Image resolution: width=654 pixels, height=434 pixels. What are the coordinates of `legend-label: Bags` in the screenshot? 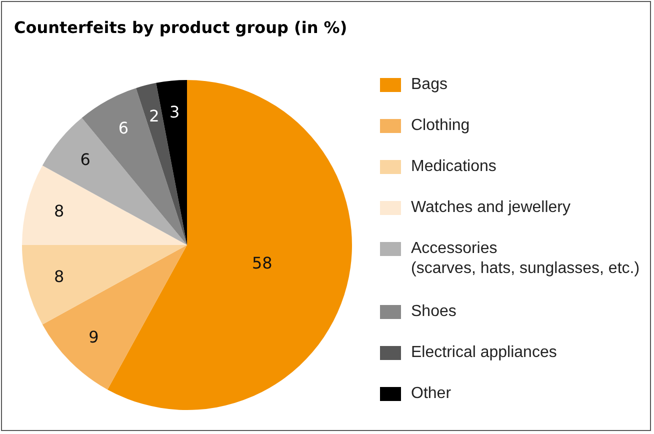 It's located at (429, 85).